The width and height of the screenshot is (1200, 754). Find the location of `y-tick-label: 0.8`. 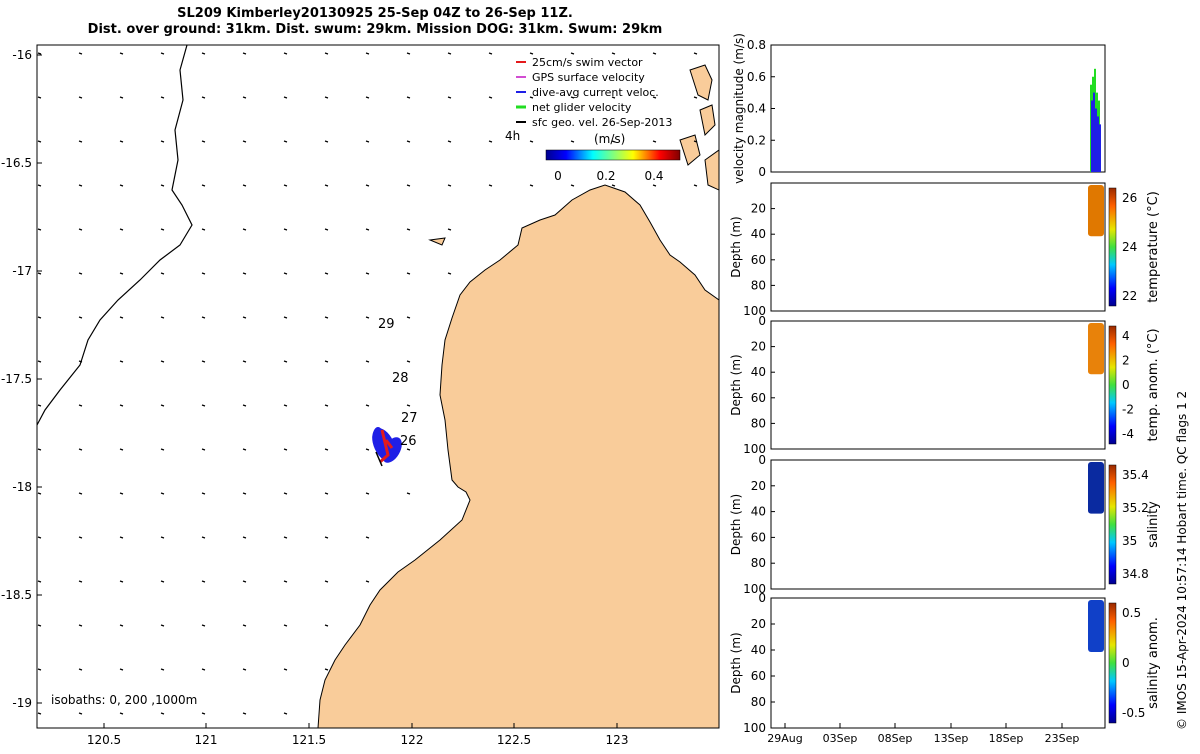

y-tick-label: 0.8 is located at coordinates (756, 45).